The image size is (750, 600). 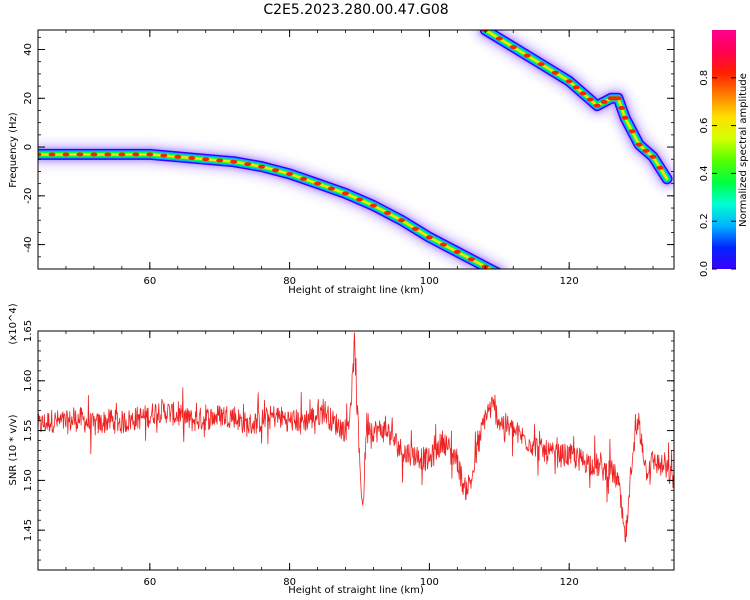 I want to click on colorbar-tick-label: 0.4, so click(x=704, y=173).